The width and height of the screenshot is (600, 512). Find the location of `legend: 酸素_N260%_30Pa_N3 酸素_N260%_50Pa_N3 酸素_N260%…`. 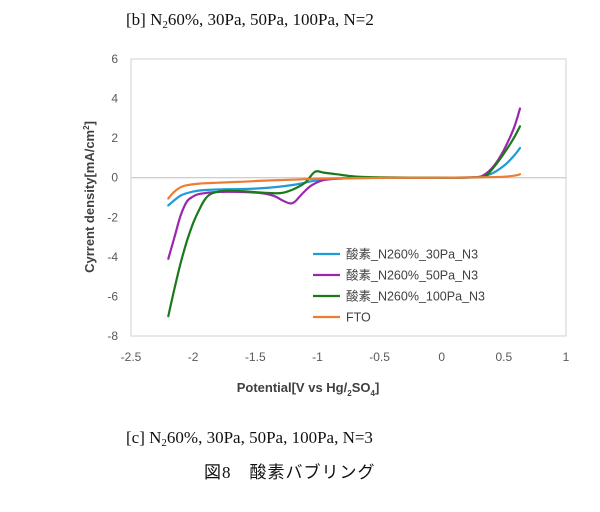

legend: 酸素_N260%_30Pa_N3 酸素_N260%_50Pa_N3 酸素_N260%… is located at coordinates (399, 286).